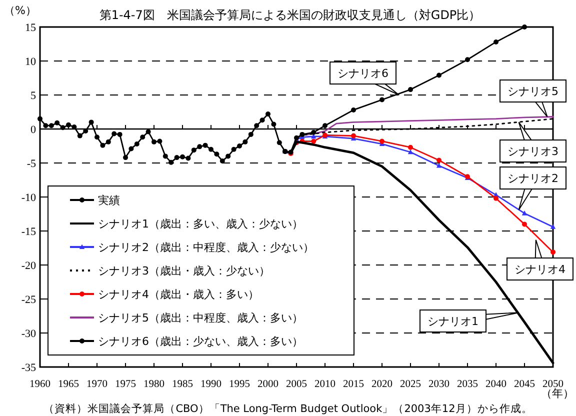  I want to click on y-axis-title: （%）, so click(20, 10).